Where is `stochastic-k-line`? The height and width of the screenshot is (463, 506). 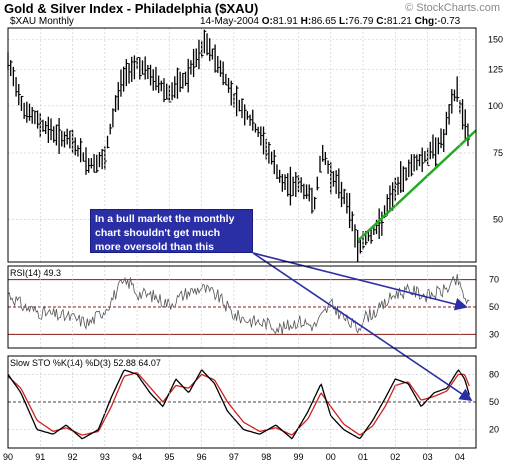
stochastic-k-line is located at coordinates (238, 404).